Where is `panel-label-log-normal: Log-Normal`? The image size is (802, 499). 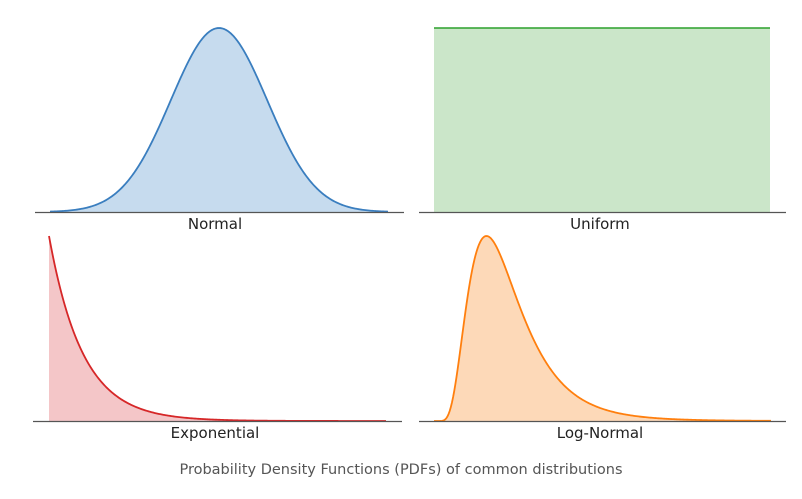
panel-label-log-normal: Log-Normal is located at coordinates (600, 433).